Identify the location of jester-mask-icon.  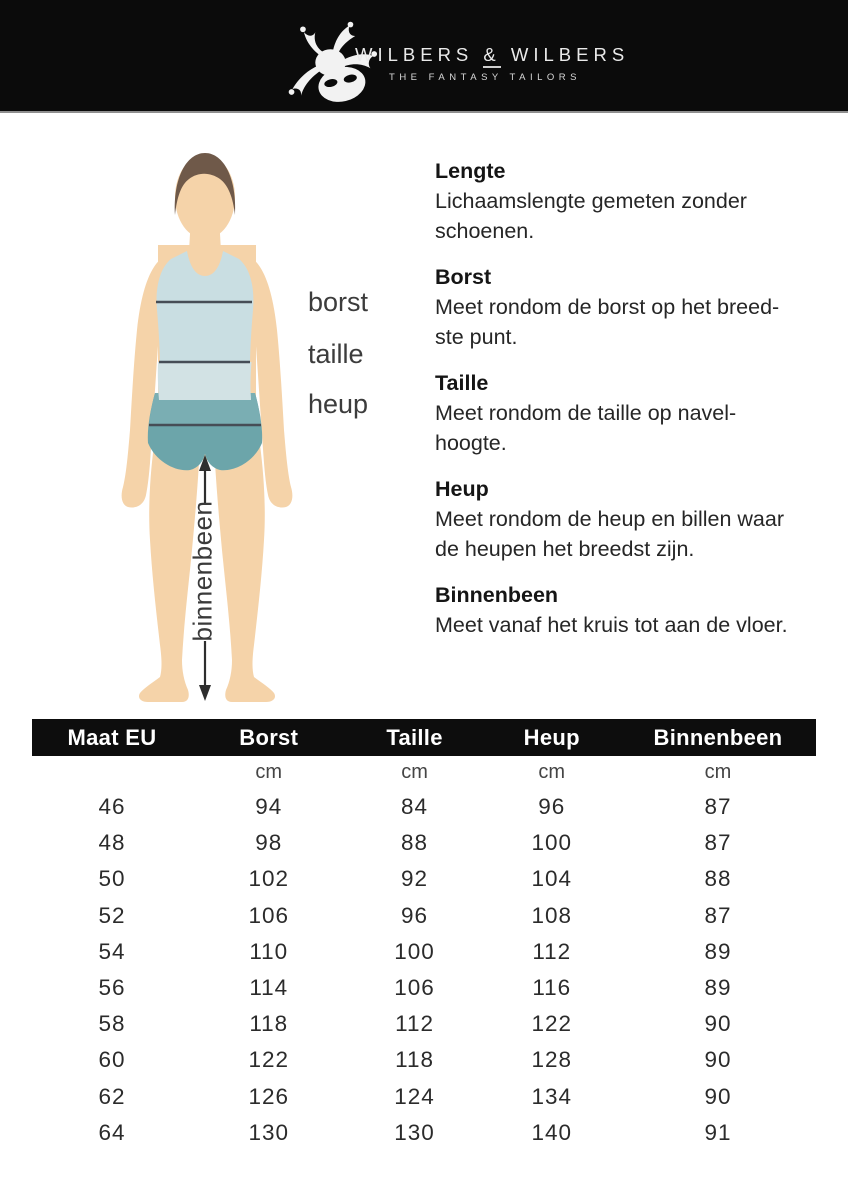
(330, 63).